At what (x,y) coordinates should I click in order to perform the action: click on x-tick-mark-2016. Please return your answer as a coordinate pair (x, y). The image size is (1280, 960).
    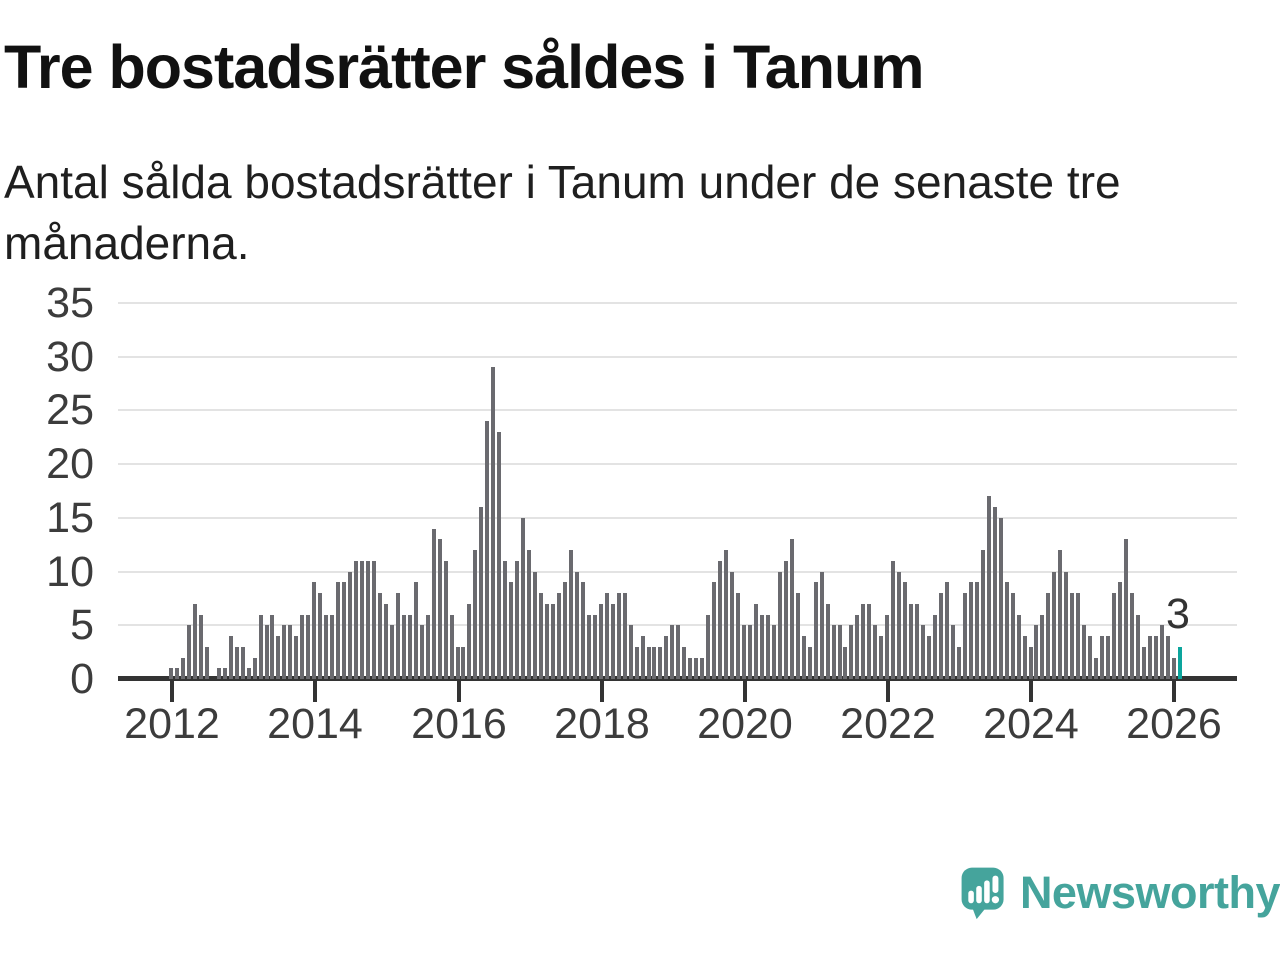
    Looking at the image, I should click on (459, 691).